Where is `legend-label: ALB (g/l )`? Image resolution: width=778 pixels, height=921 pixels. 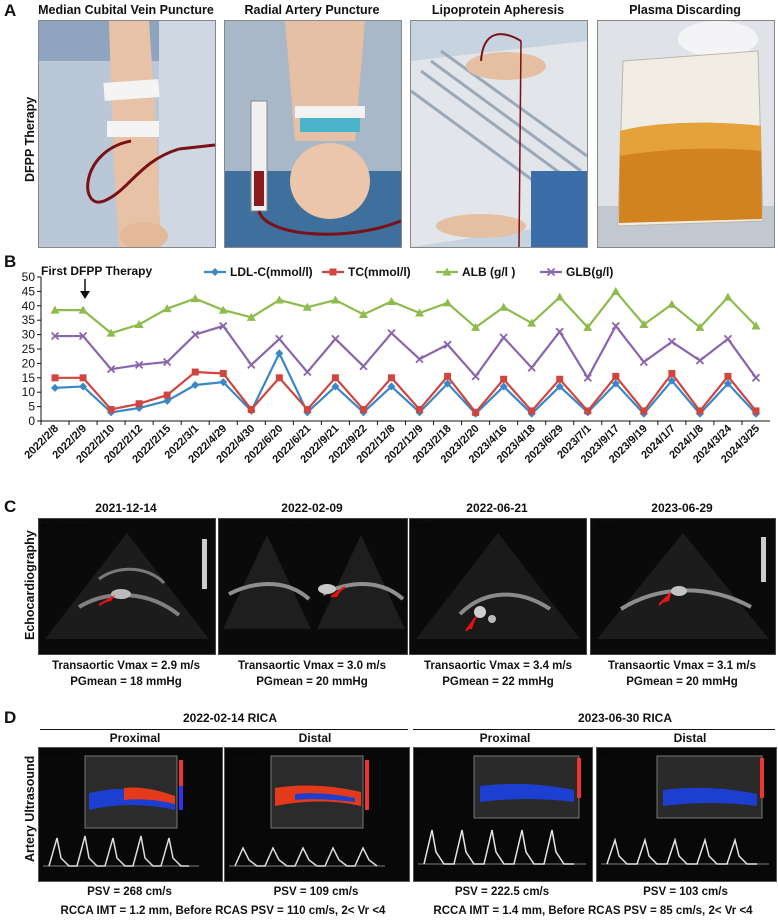 legend-label: ALB (g/l ) is located at coordinates (488, 272).